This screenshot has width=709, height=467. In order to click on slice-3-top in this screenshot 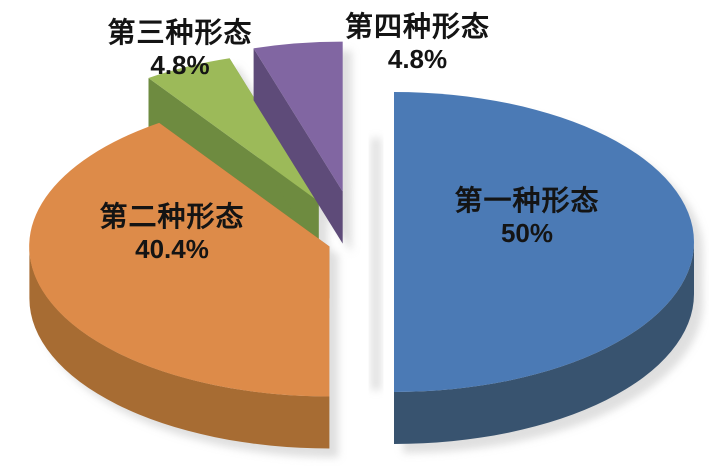, I will do `click(298, 116)`.